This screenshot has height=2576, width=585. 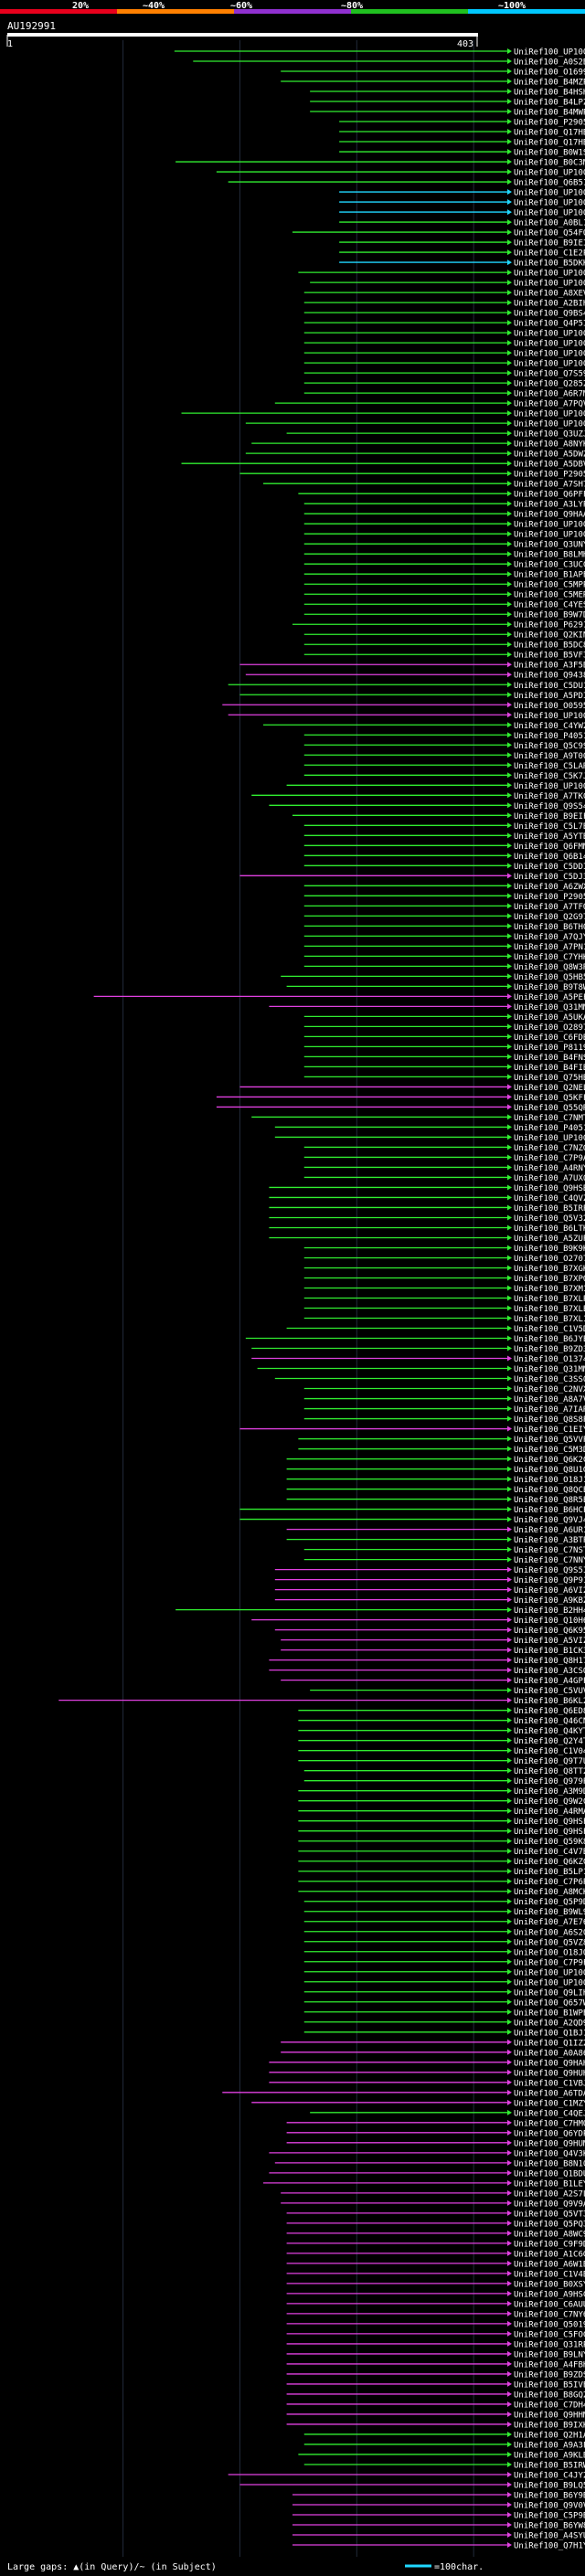 I want to click on hit-label: UniRef100_B5IRW2, so click(x=549, y=2465).